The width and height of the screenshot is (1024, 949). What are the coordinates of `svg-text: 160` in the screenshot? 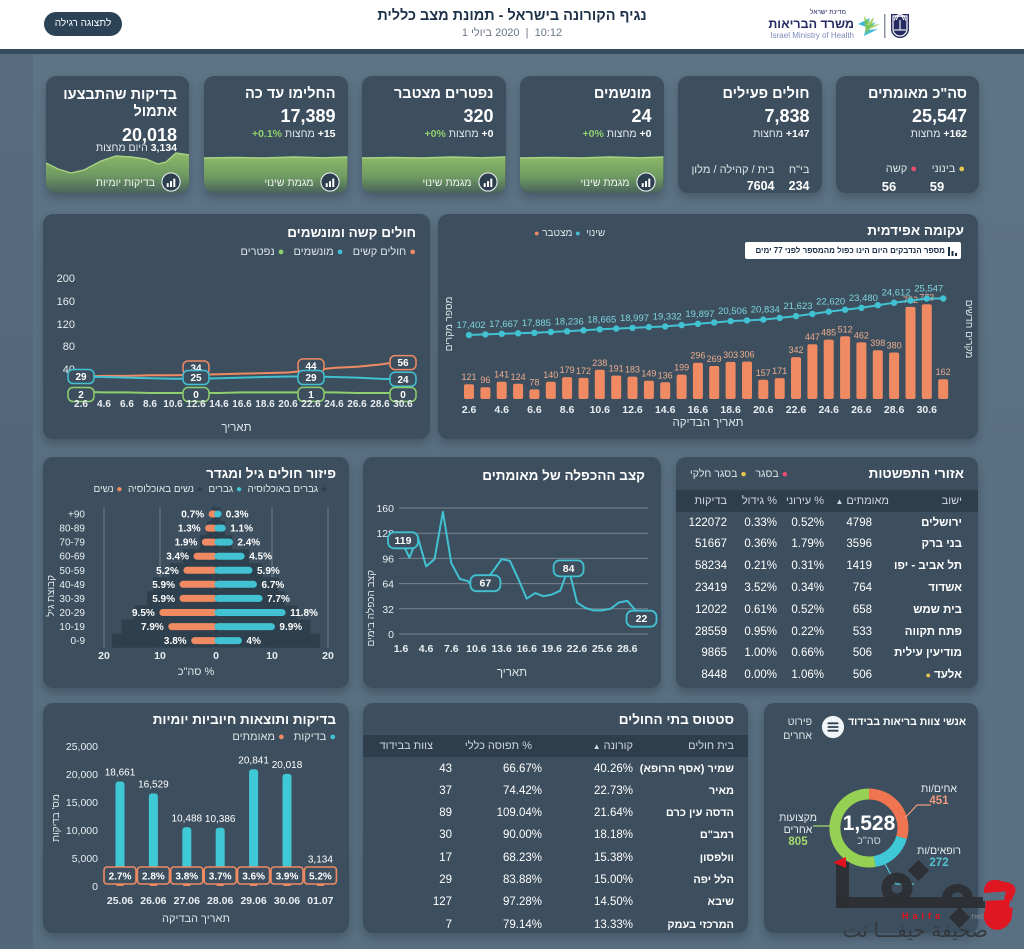 It's located at (66, 302).